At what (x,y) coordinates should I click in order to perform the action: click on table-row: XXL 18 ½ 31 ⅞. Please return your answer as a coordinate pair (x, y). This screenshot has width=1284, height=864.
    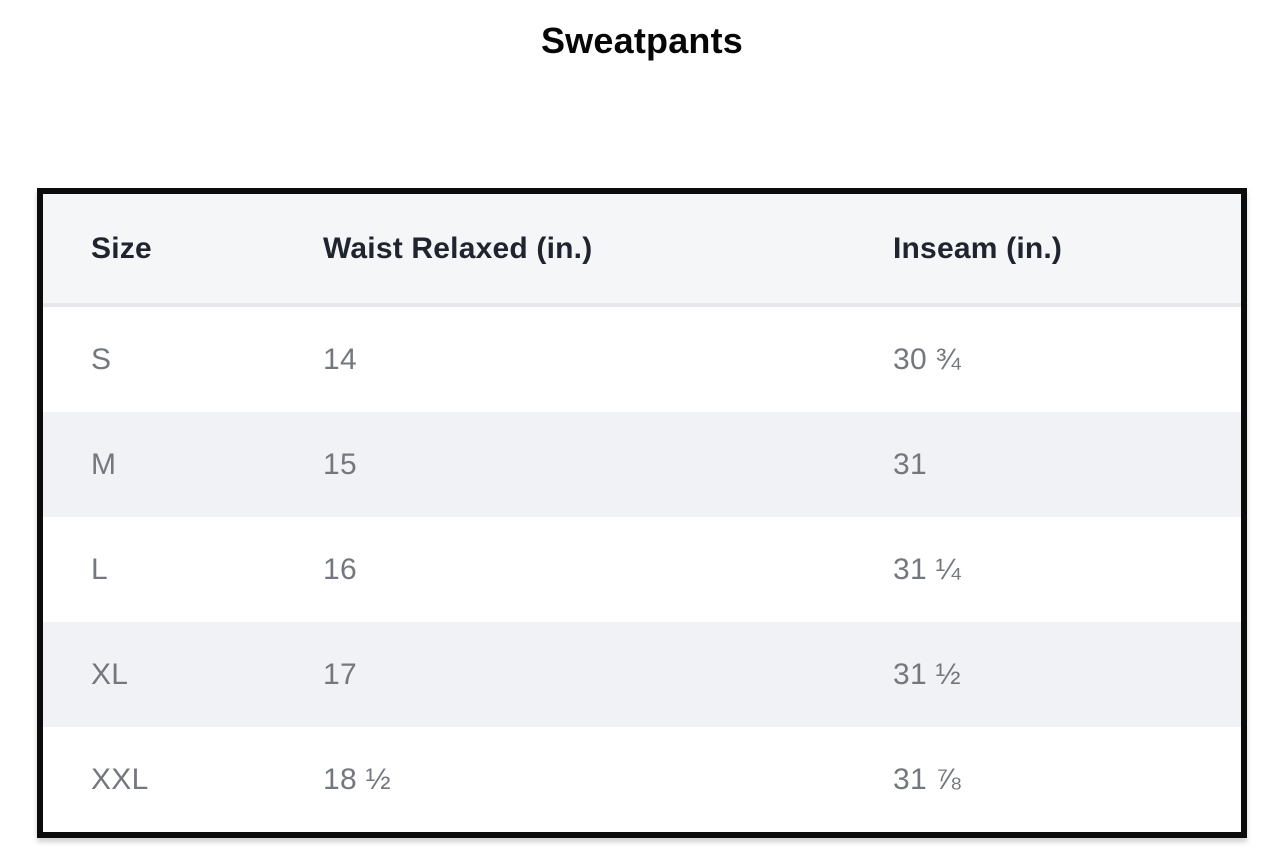
    Looking at the image, I should click on (642, 779).